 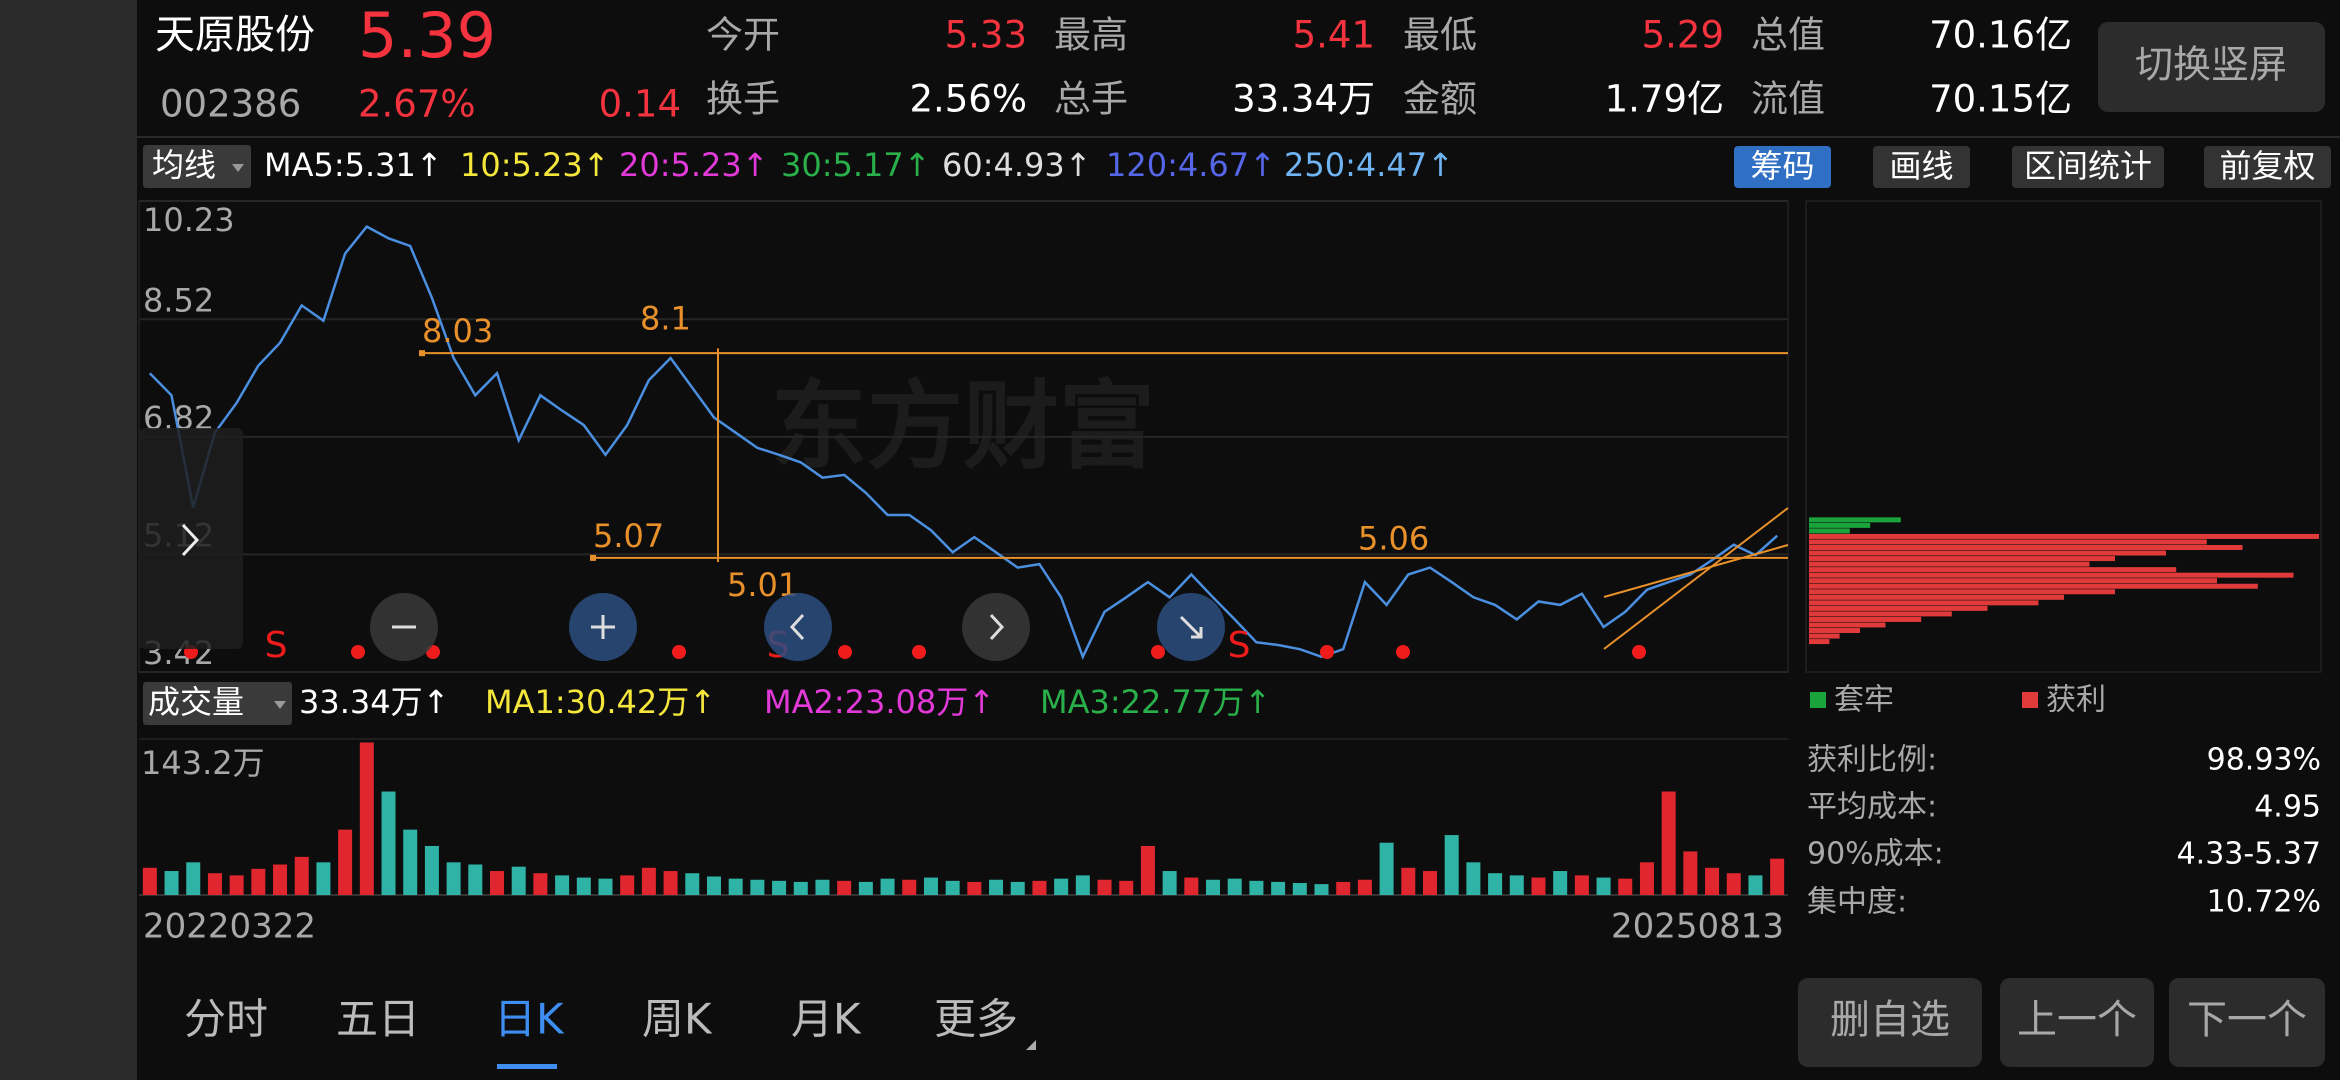 I want to click on tool-label: 区间统计, so click(x=2088, y=166).